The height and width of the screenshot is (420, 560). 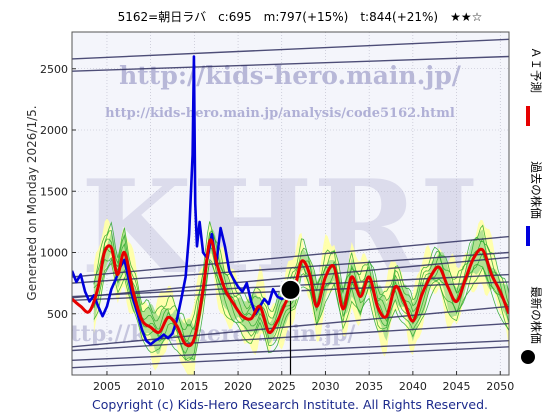 What do you see at coordinates (107, 386) in the screenshot?
I see `x-tick-label-0: 2005` at bounding box center [107, 386].